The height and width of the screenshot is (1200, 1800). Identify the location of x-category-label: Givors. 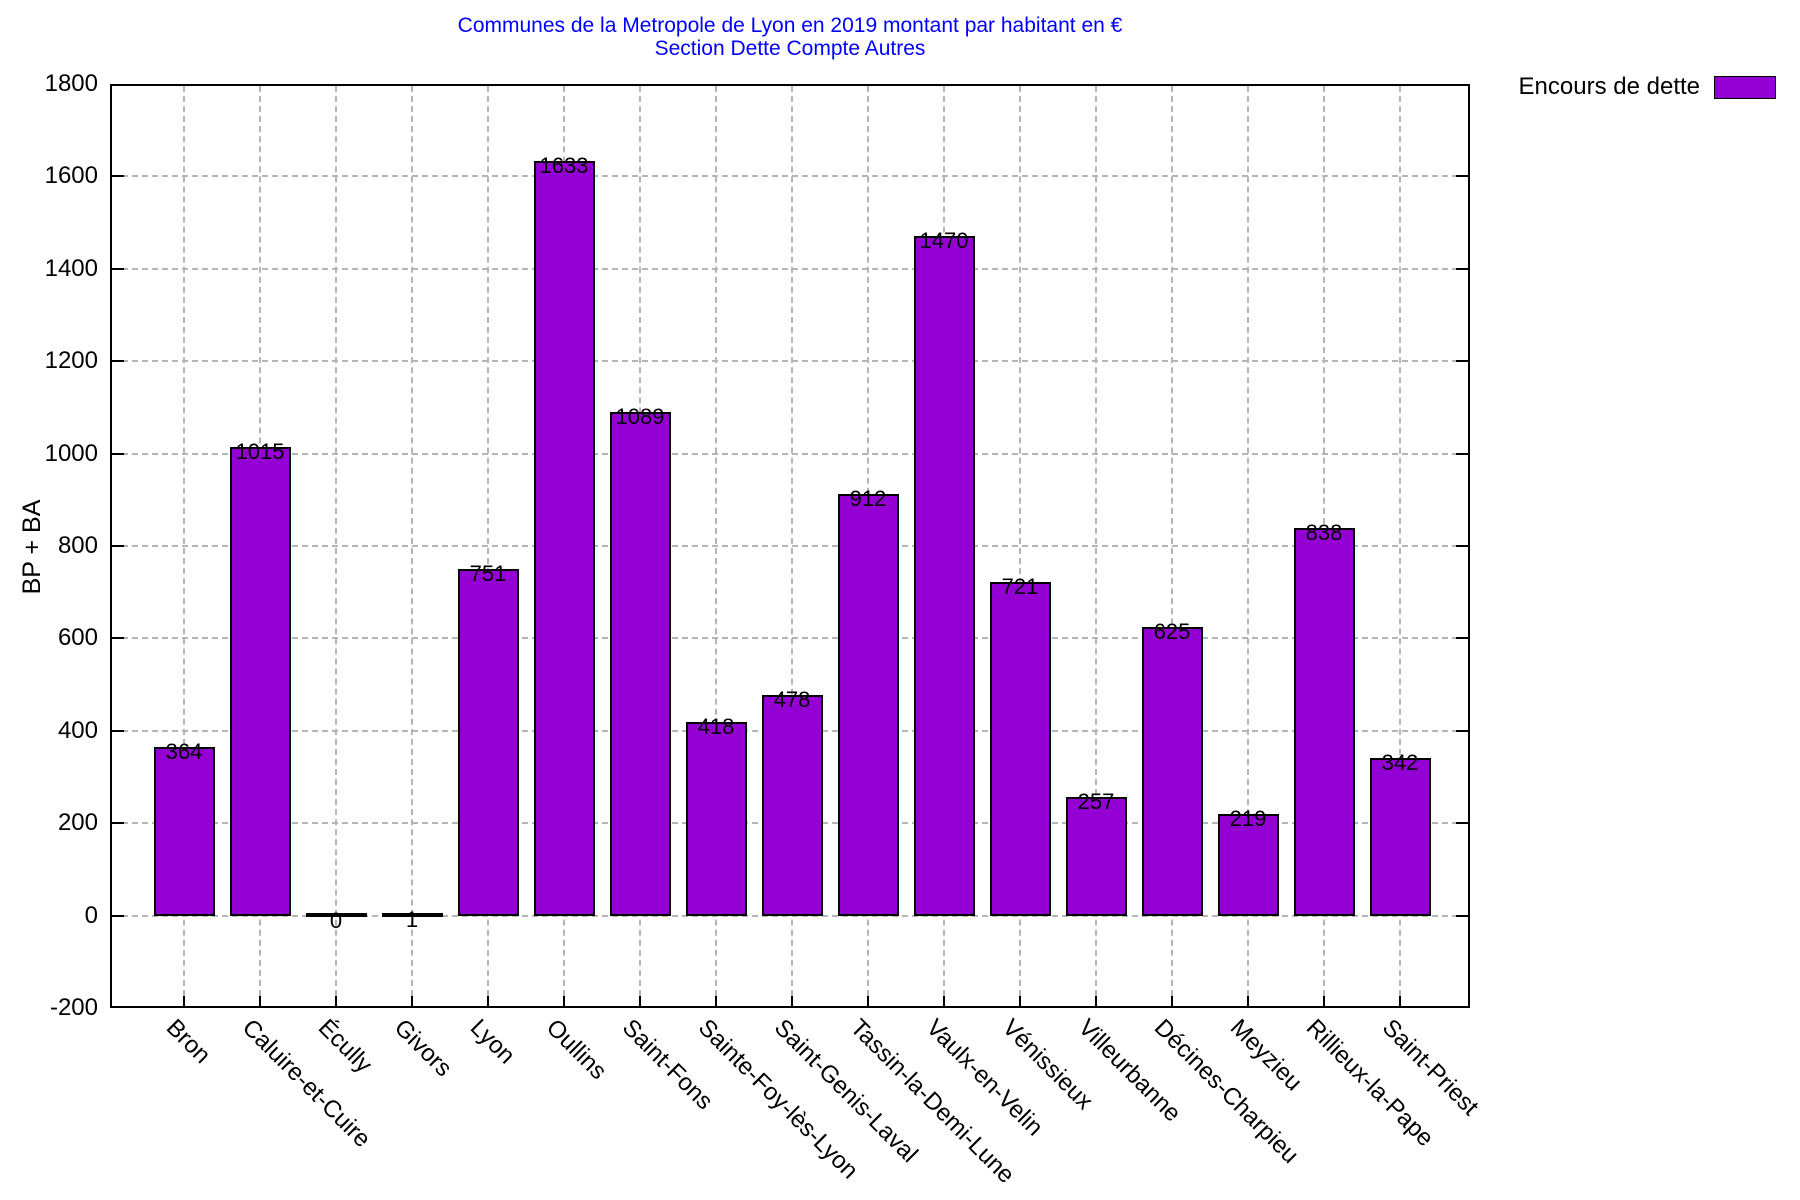
(423, 1048).